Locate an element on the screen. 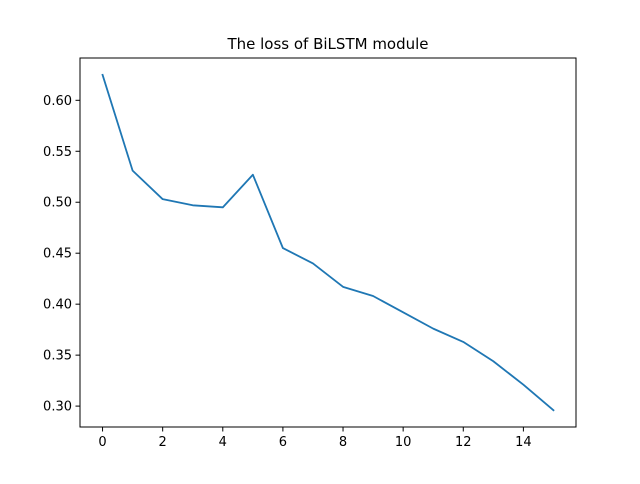  x-tick-label: 14 is located at coordinates (523, 442).